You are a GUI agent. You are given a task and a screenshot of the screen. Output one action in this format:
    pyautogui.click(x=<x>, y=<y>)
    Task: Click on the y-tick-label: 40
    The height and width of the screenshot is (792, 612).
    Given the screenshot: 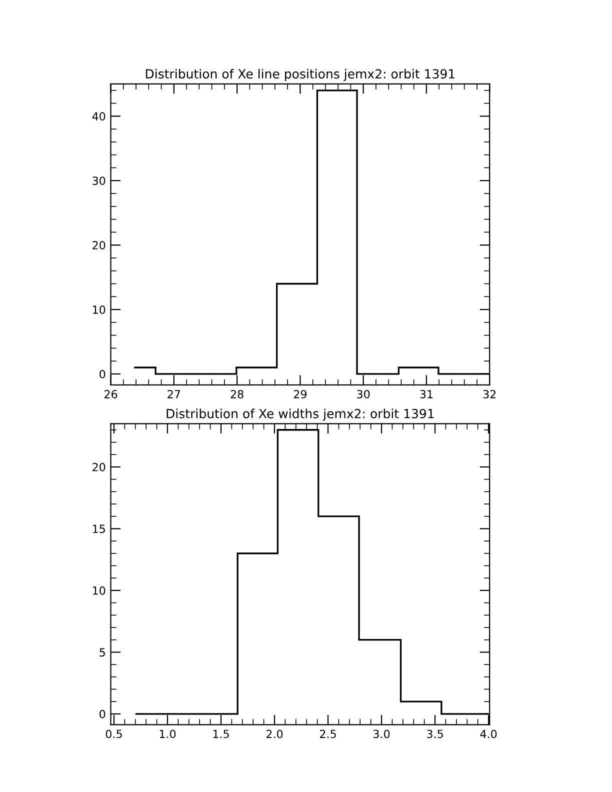 What is the action you would take?
    pyautogui.click(x=99, y=116)
    